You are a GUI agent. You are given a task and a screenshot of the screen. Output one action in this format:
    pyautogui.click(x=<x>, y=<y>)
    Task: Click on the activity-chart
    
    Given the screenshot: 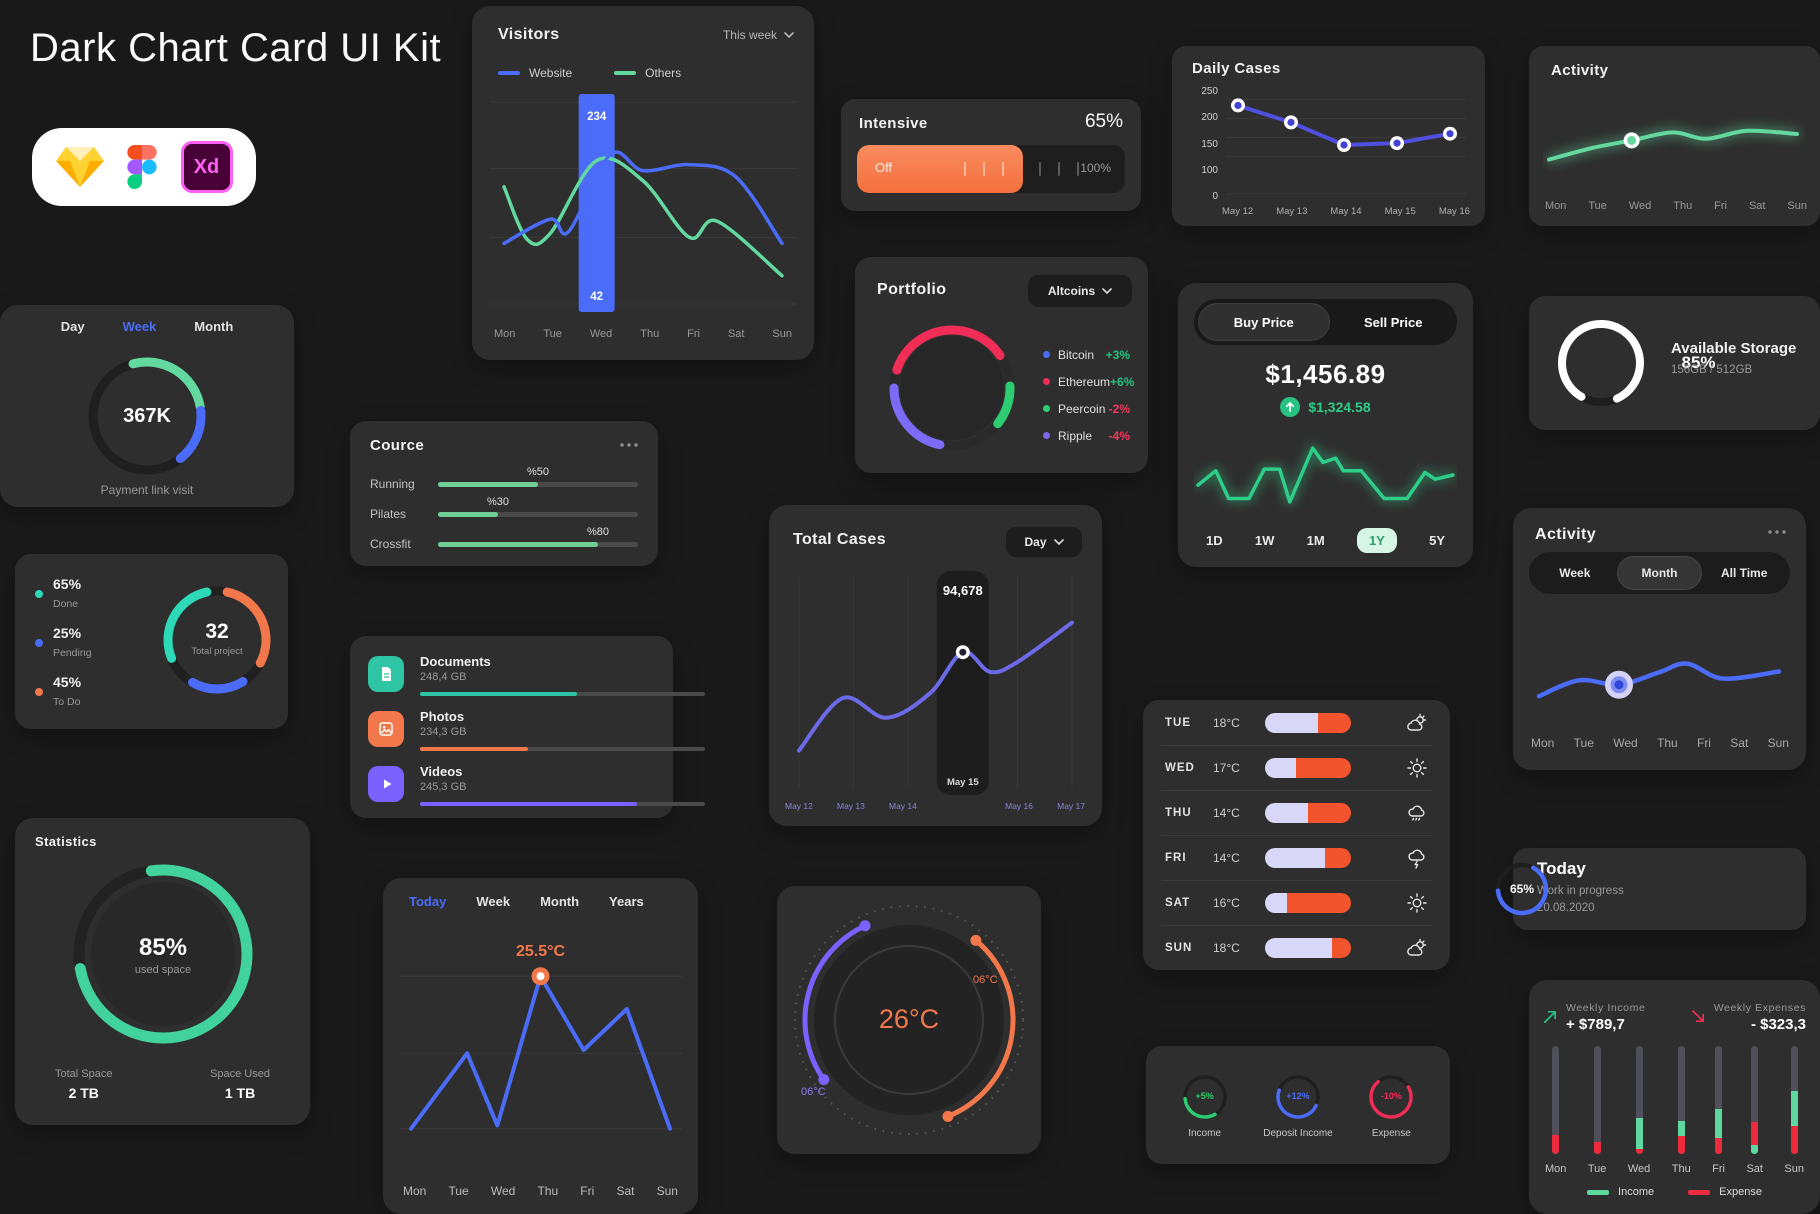 What is the action you would take?
    pyautogui.click(x=1673, y=145)
    